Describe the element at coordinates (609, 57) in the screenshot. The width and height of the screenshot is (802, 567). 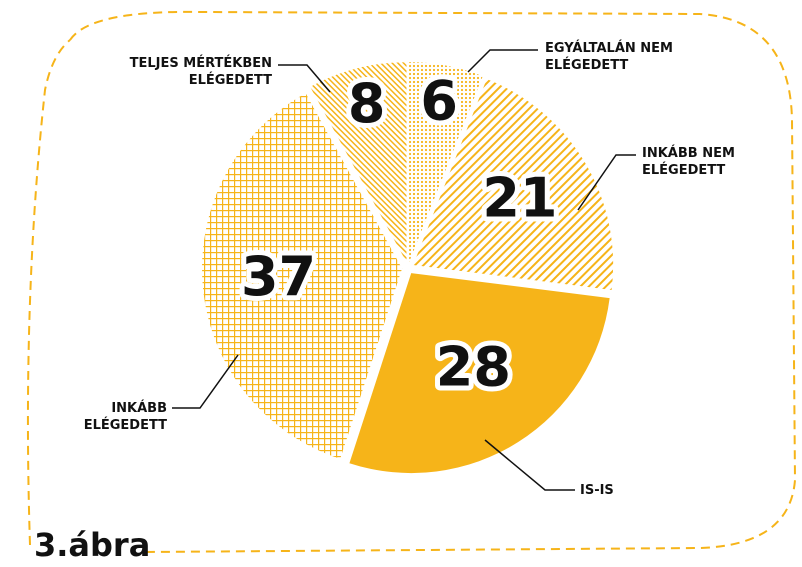
I see `slice-label: EGYÁLTALÁN NEM ELÉGEDETT` at that location.